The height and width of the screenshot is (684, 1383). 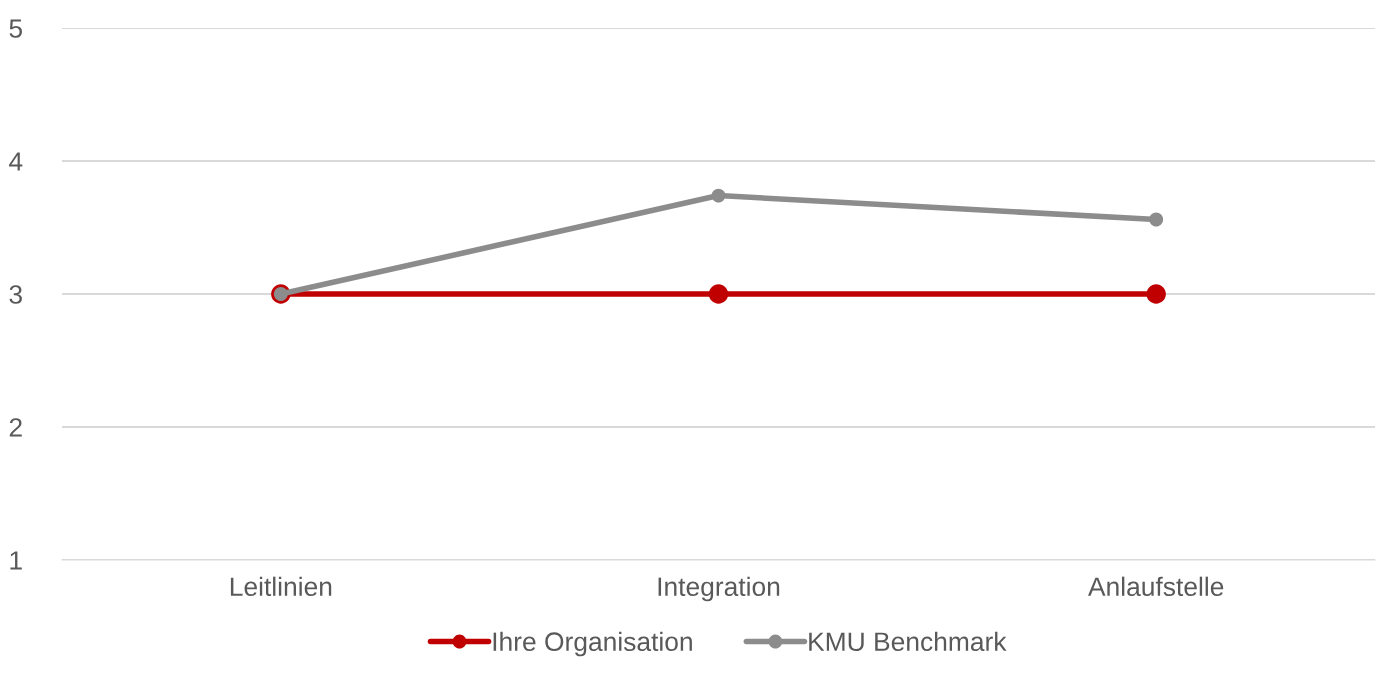 What do you see at coordinates (1156, 586) in the screenshot?
I see `x-tick-label: Anlaufstelle` at bounding box center [1156, 586].